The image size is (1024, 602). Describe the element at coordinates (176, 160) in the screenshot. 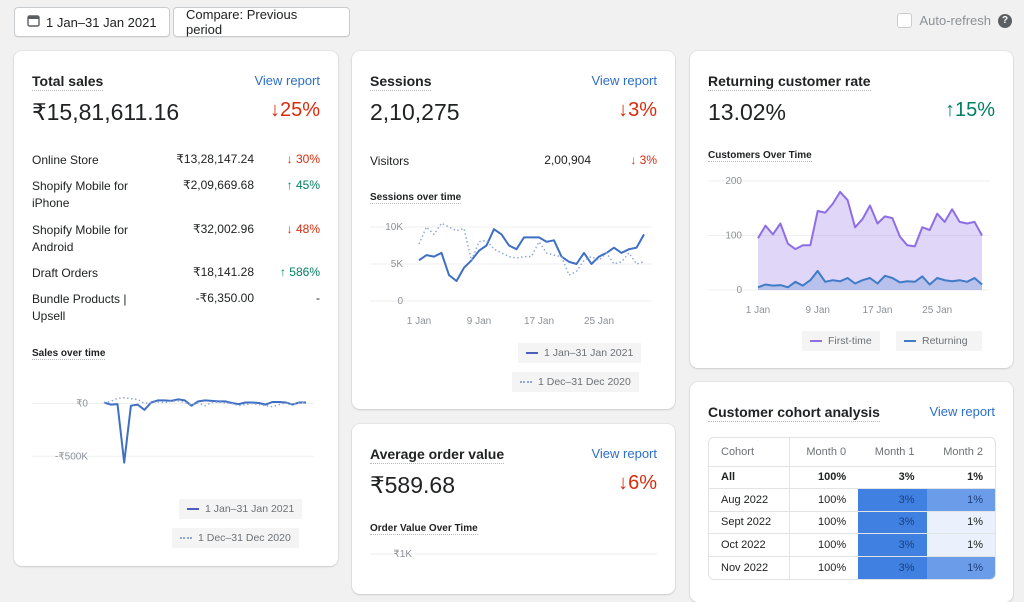

I see `sales-channel-row: Online Store ₹13,28,147.24 ↓ 30%` at that location.